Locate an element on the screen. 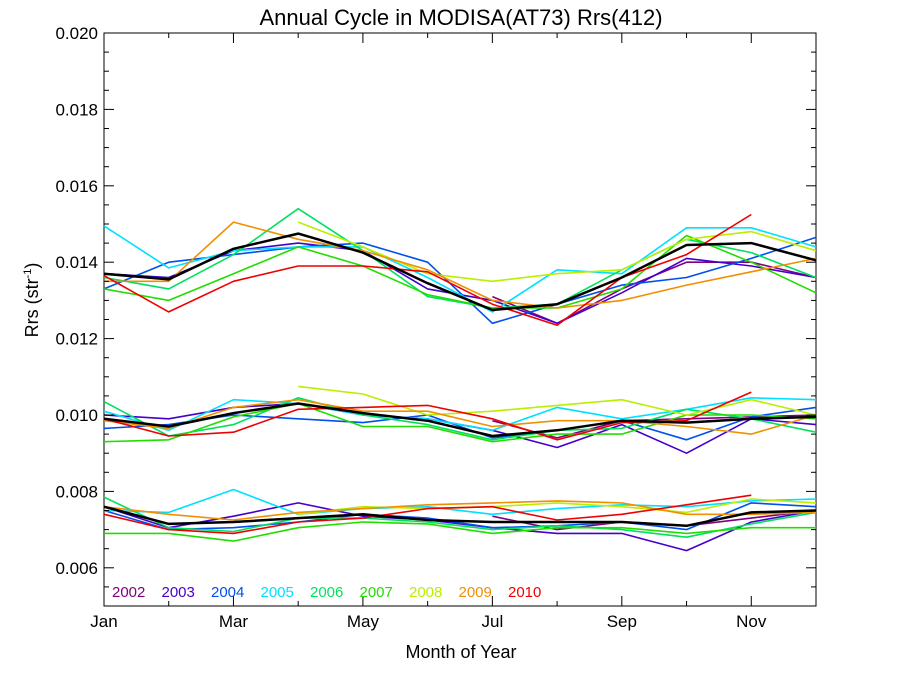  legend-item: 2009 is located at coordinates (475, 592).